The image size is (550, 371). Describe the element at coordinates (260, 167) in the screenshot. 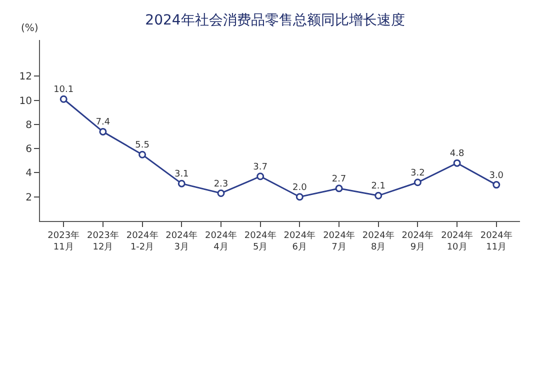

I see `data-label: 3.7` at that location.